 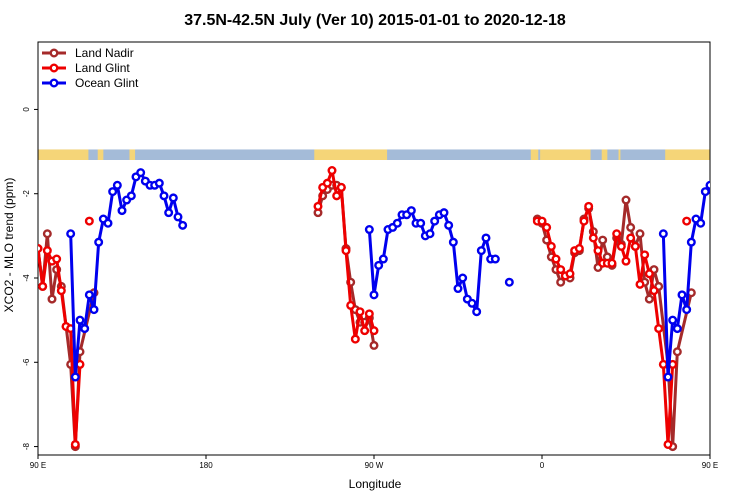 What do you see at coordinates (374, 465) in the screenshot?
I see `x-tick-label: 90 W` at bounding box center [374, 465].